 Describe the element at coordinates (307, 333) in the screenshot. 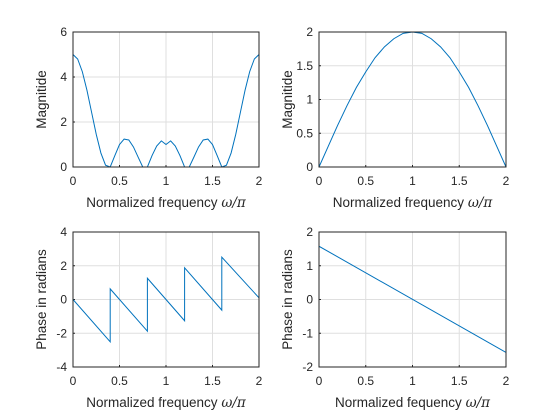

I see `y-tick-label: -1` at that location.